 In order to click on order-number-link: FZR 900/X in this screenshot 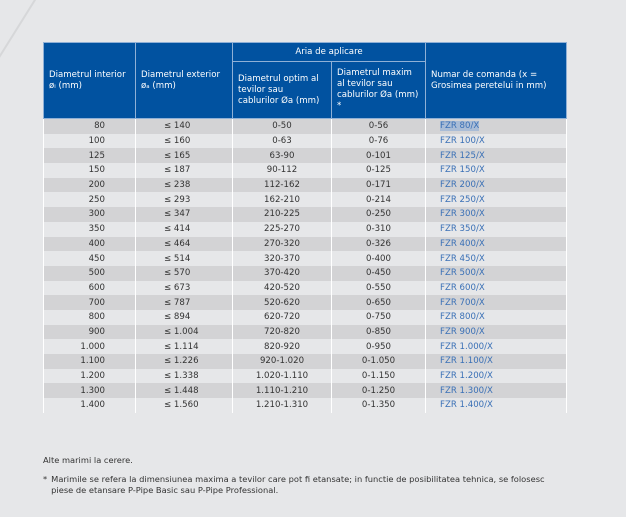, I will do `click(462, 331)`.